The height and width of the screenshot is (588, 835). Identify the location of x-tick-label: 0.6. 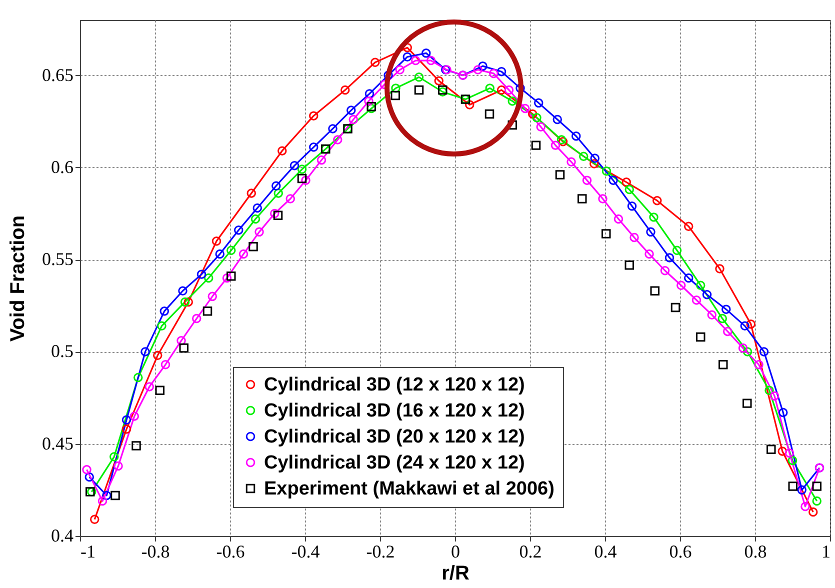
(680, 552).